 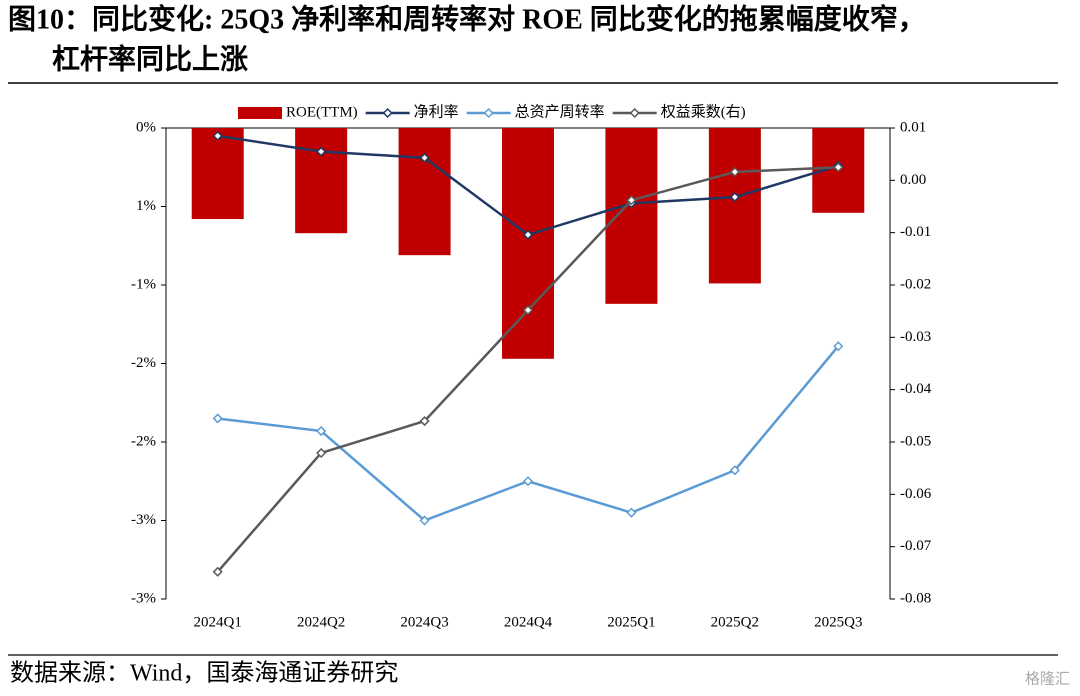 What do you see at coordinates (703, 111) in the screenshot?
I see `legend-label: 权益乘数(右)` at bounding box center [703, 111].